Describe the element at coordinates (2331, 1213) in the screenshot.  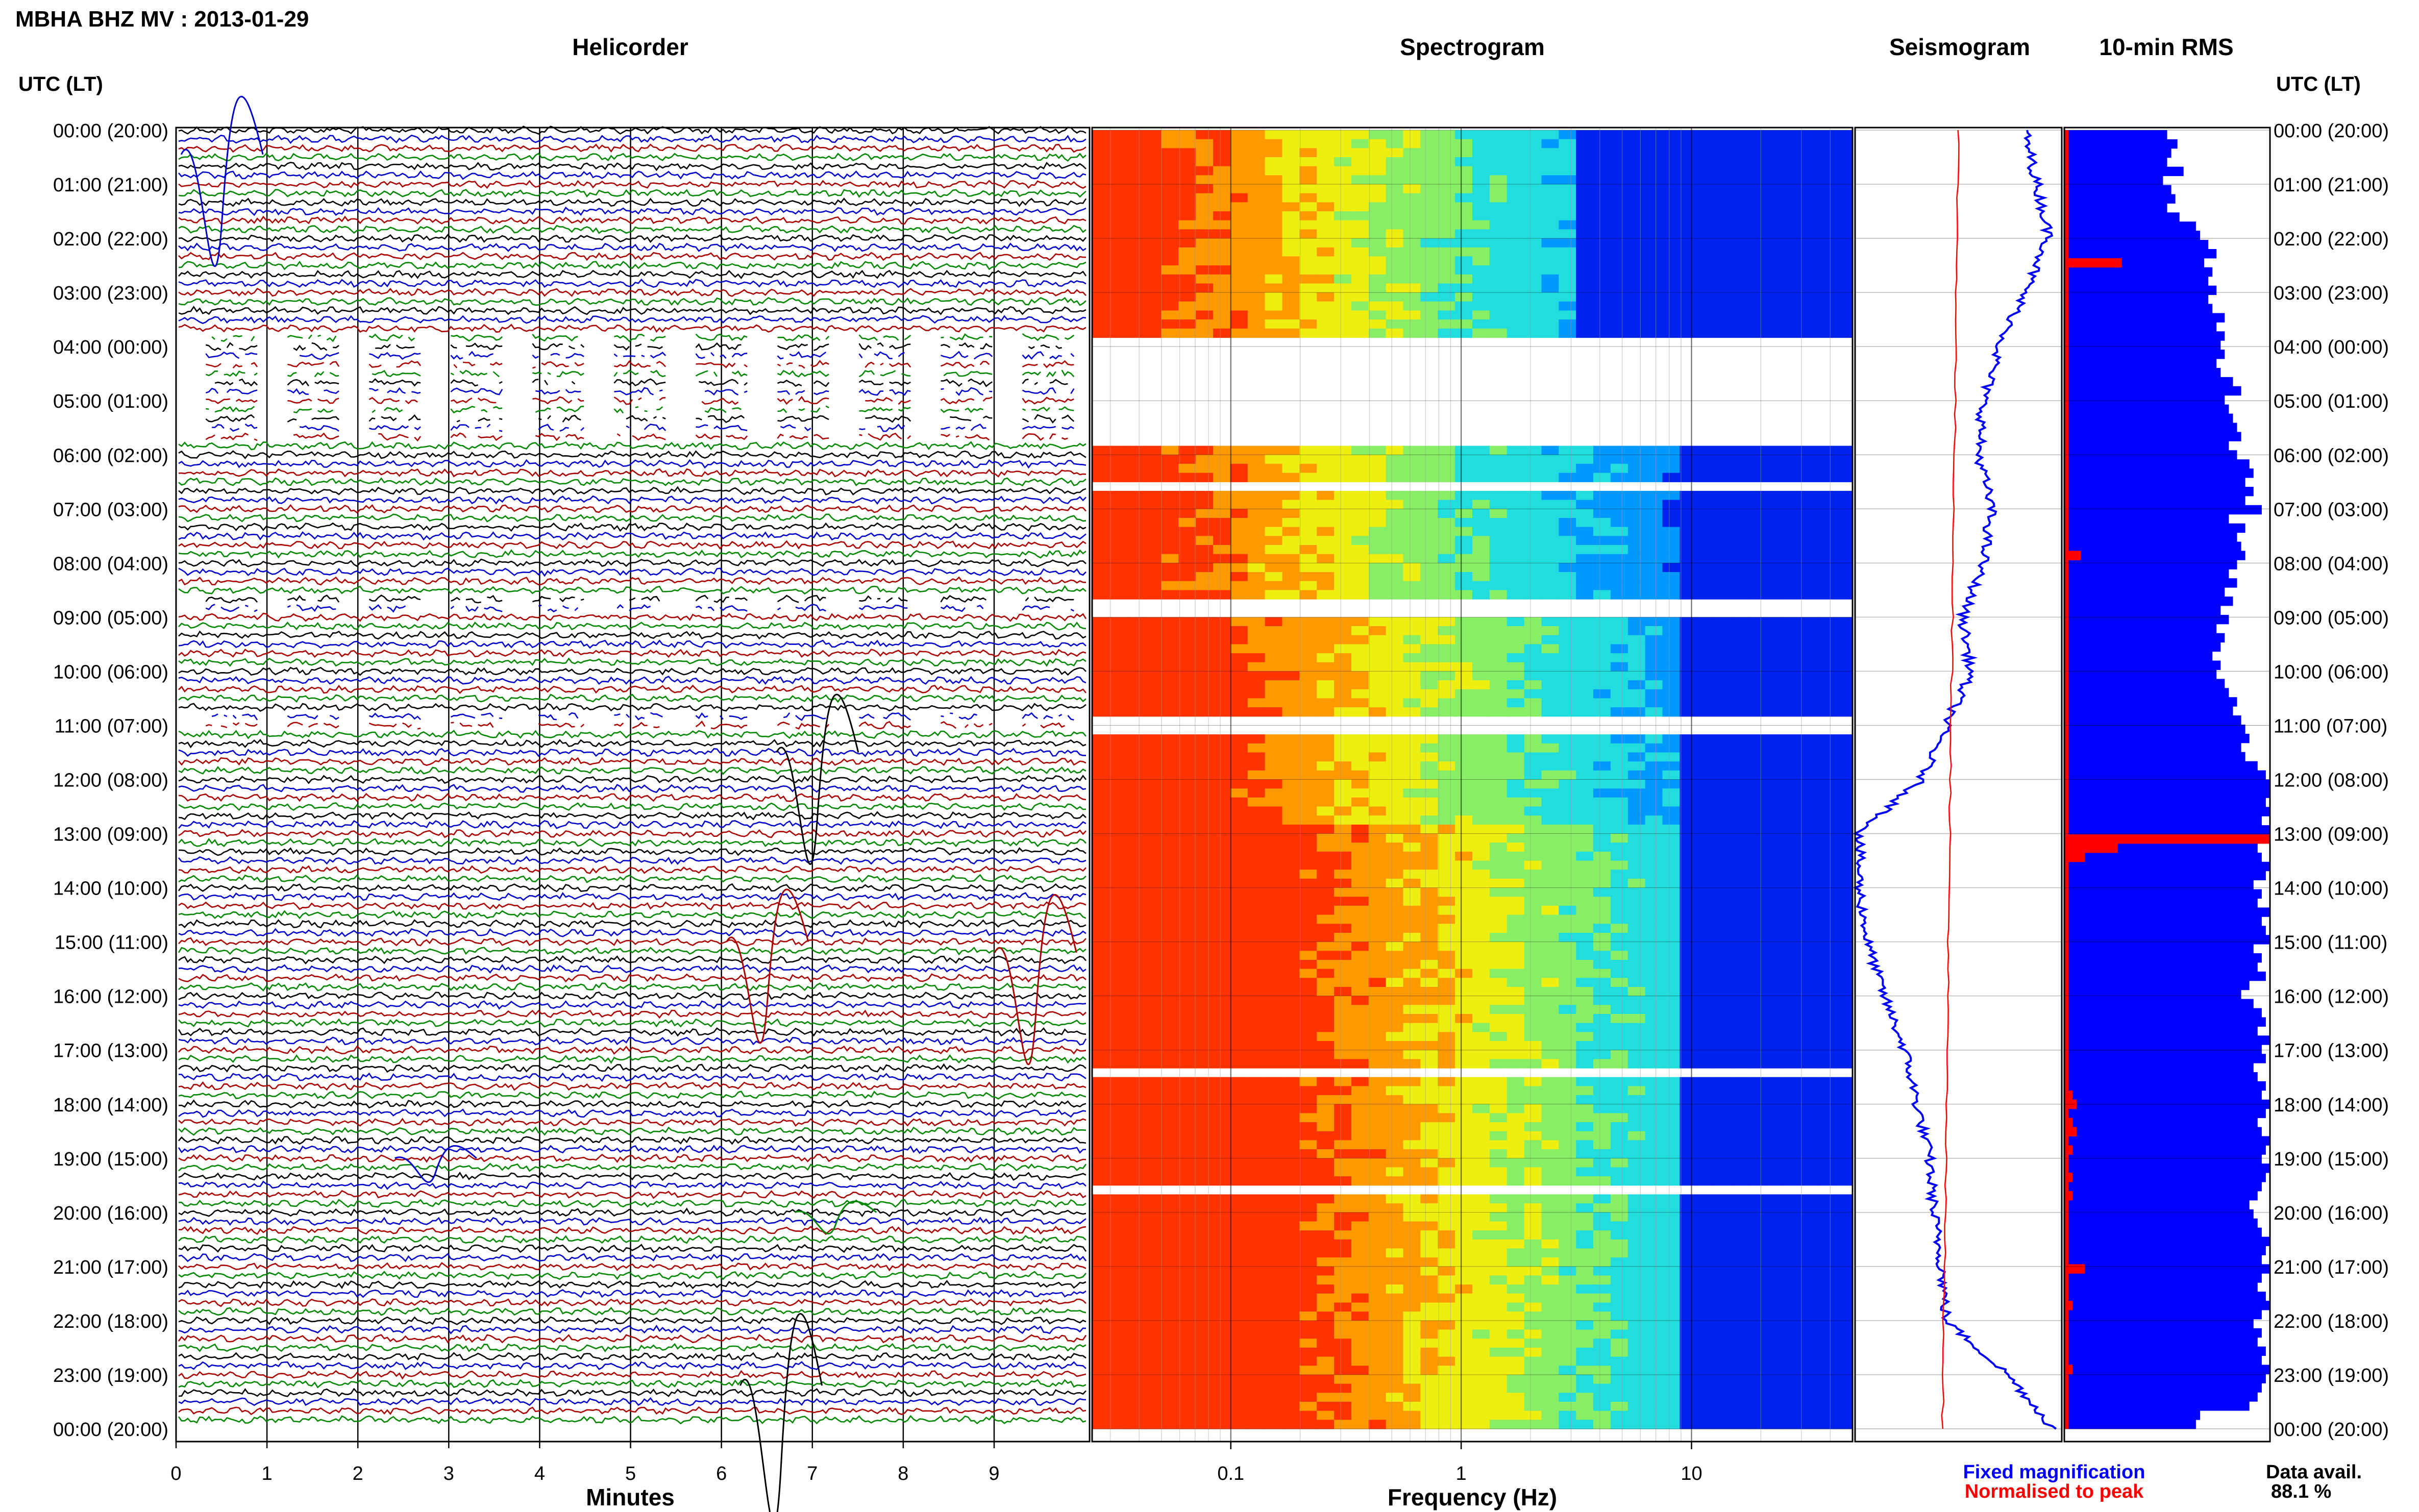
I see `time-label-right: 20:00 (16:00)` at that location.